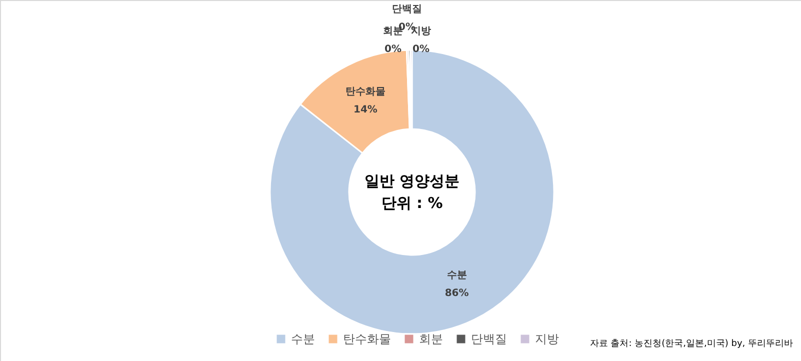  Describe the element at coordinates (367, 339) in the screenshot. I see `legend-label: 탄수화물` at that location.